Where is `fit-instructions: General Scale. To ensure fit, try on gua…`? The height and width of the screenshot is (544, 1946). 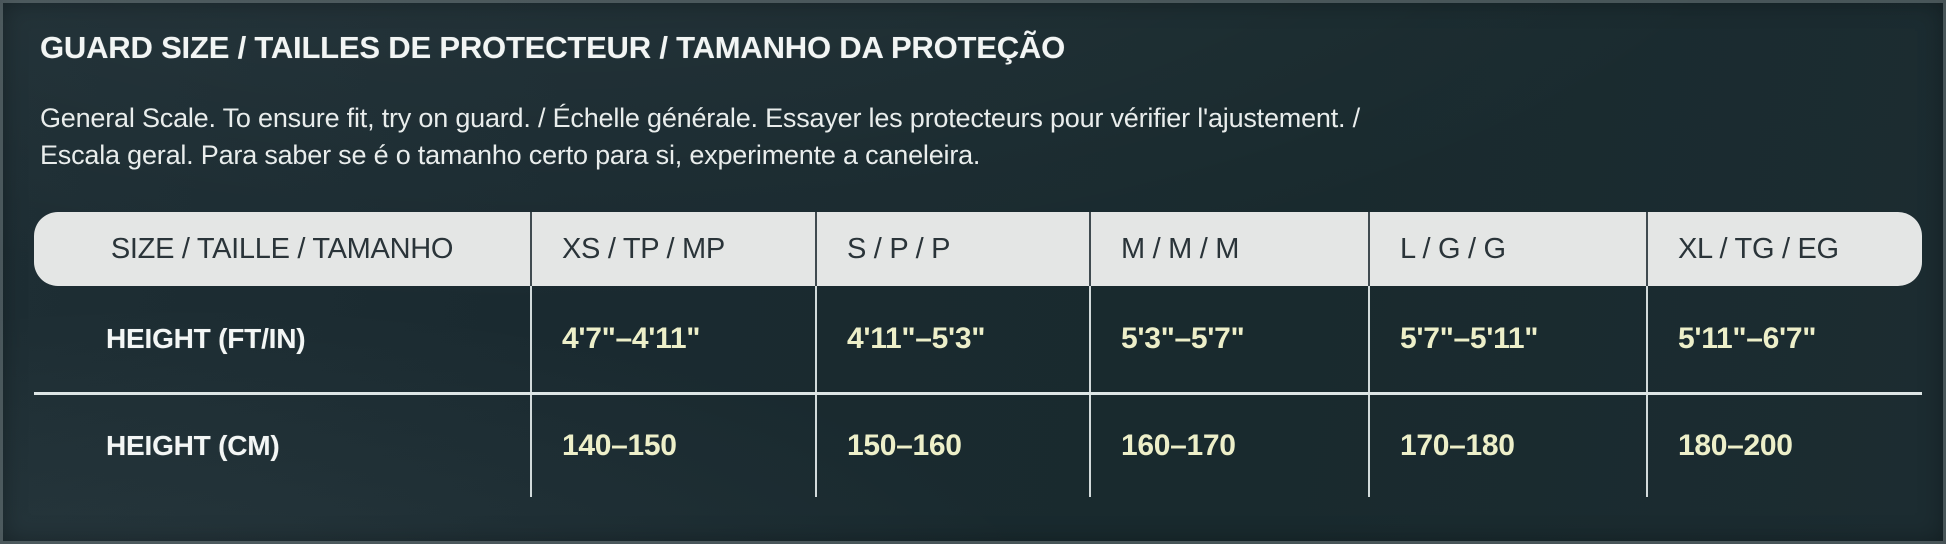
fit-instructions: General Scale. To ensure fit, try on gua… is located at coordinates (700, 137).